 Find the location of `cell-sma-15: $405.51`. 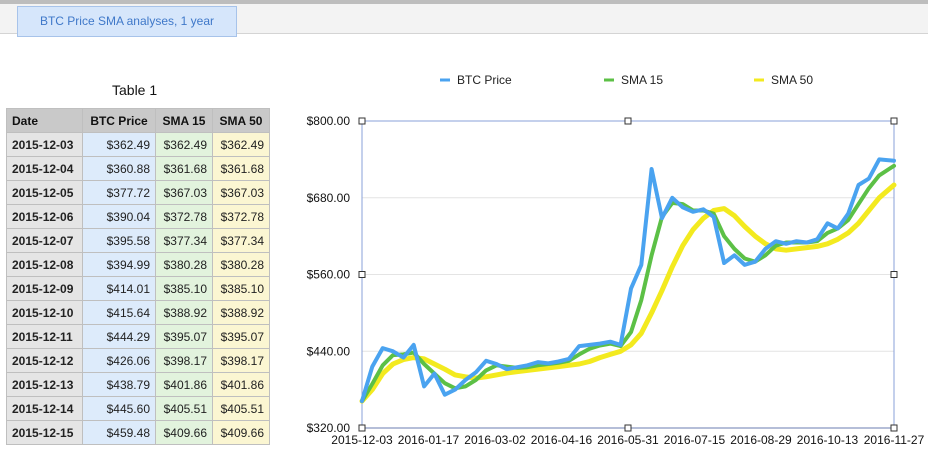

cell-sma-15: $405.51 is located at coordinates (184, 408).